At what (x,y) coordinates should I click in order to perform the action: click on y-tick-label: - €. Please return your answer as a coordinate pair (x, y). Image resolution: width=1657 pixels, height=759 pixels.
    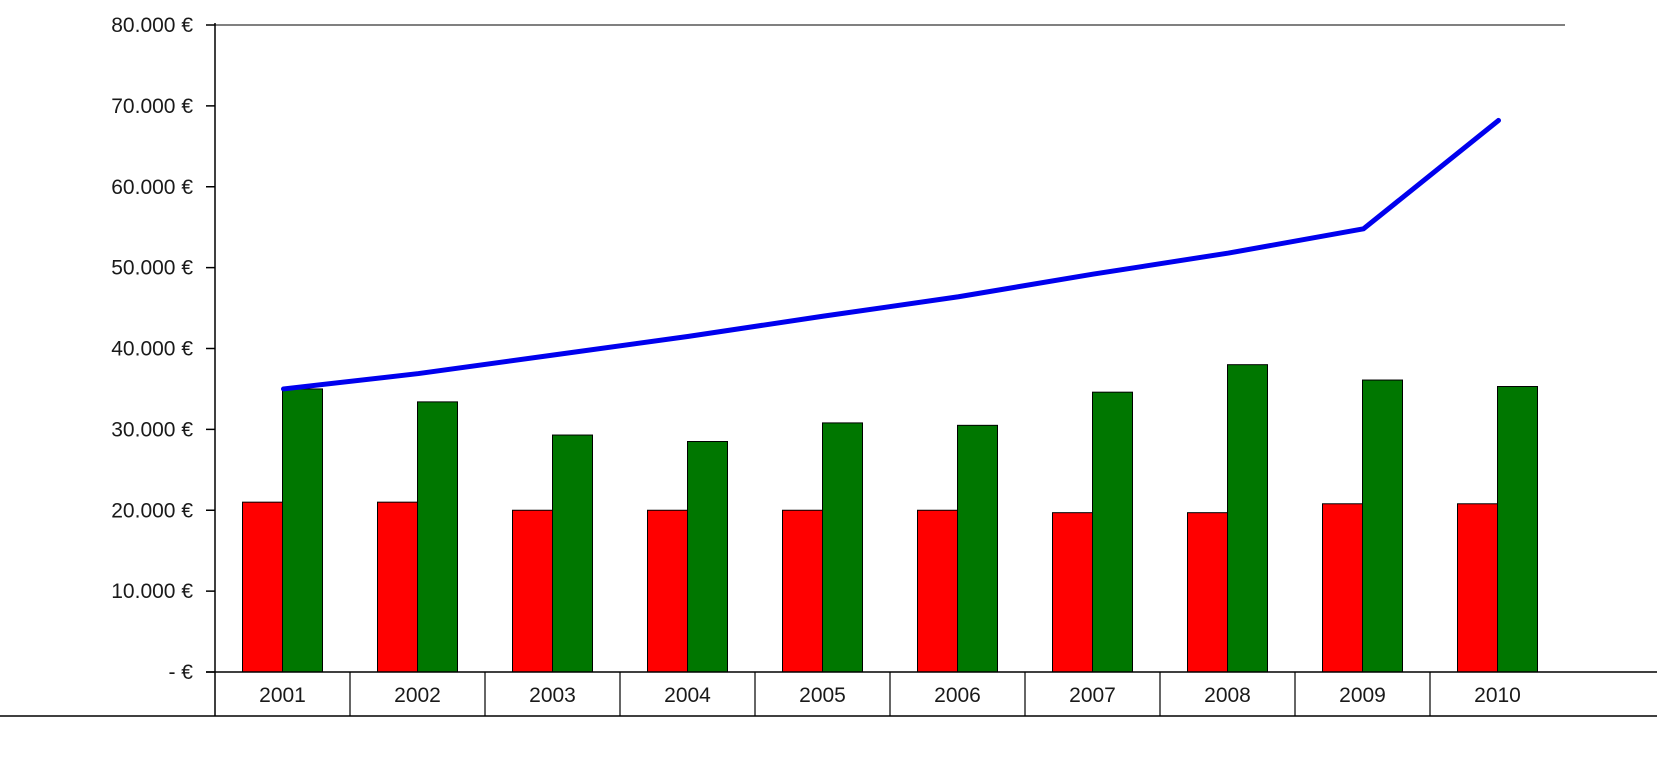
    Looking at the image, I should click on (180, 672).